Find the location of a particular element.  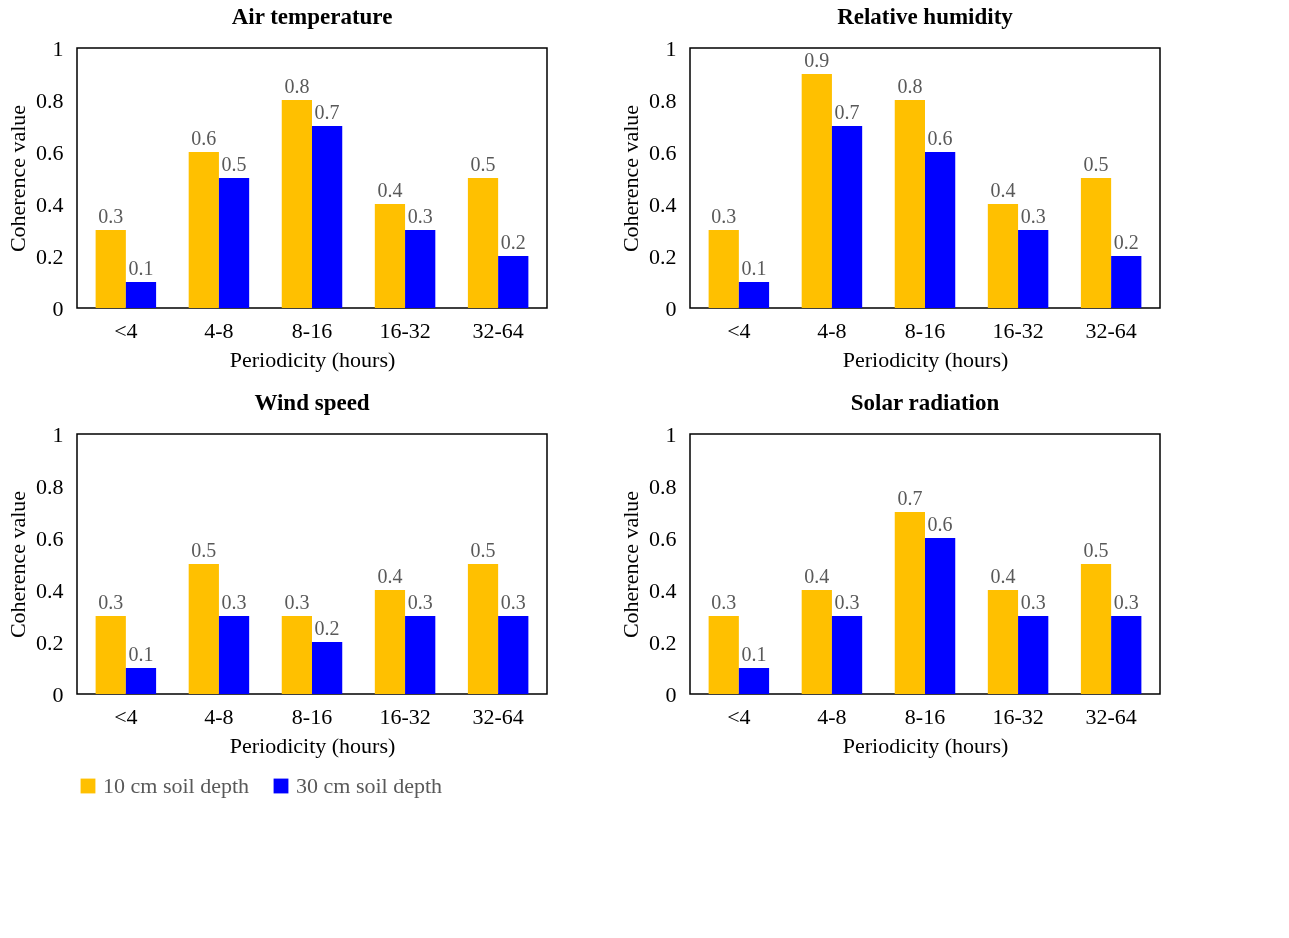

chart-title: Solar radiation is located at coordinates (925, 402).